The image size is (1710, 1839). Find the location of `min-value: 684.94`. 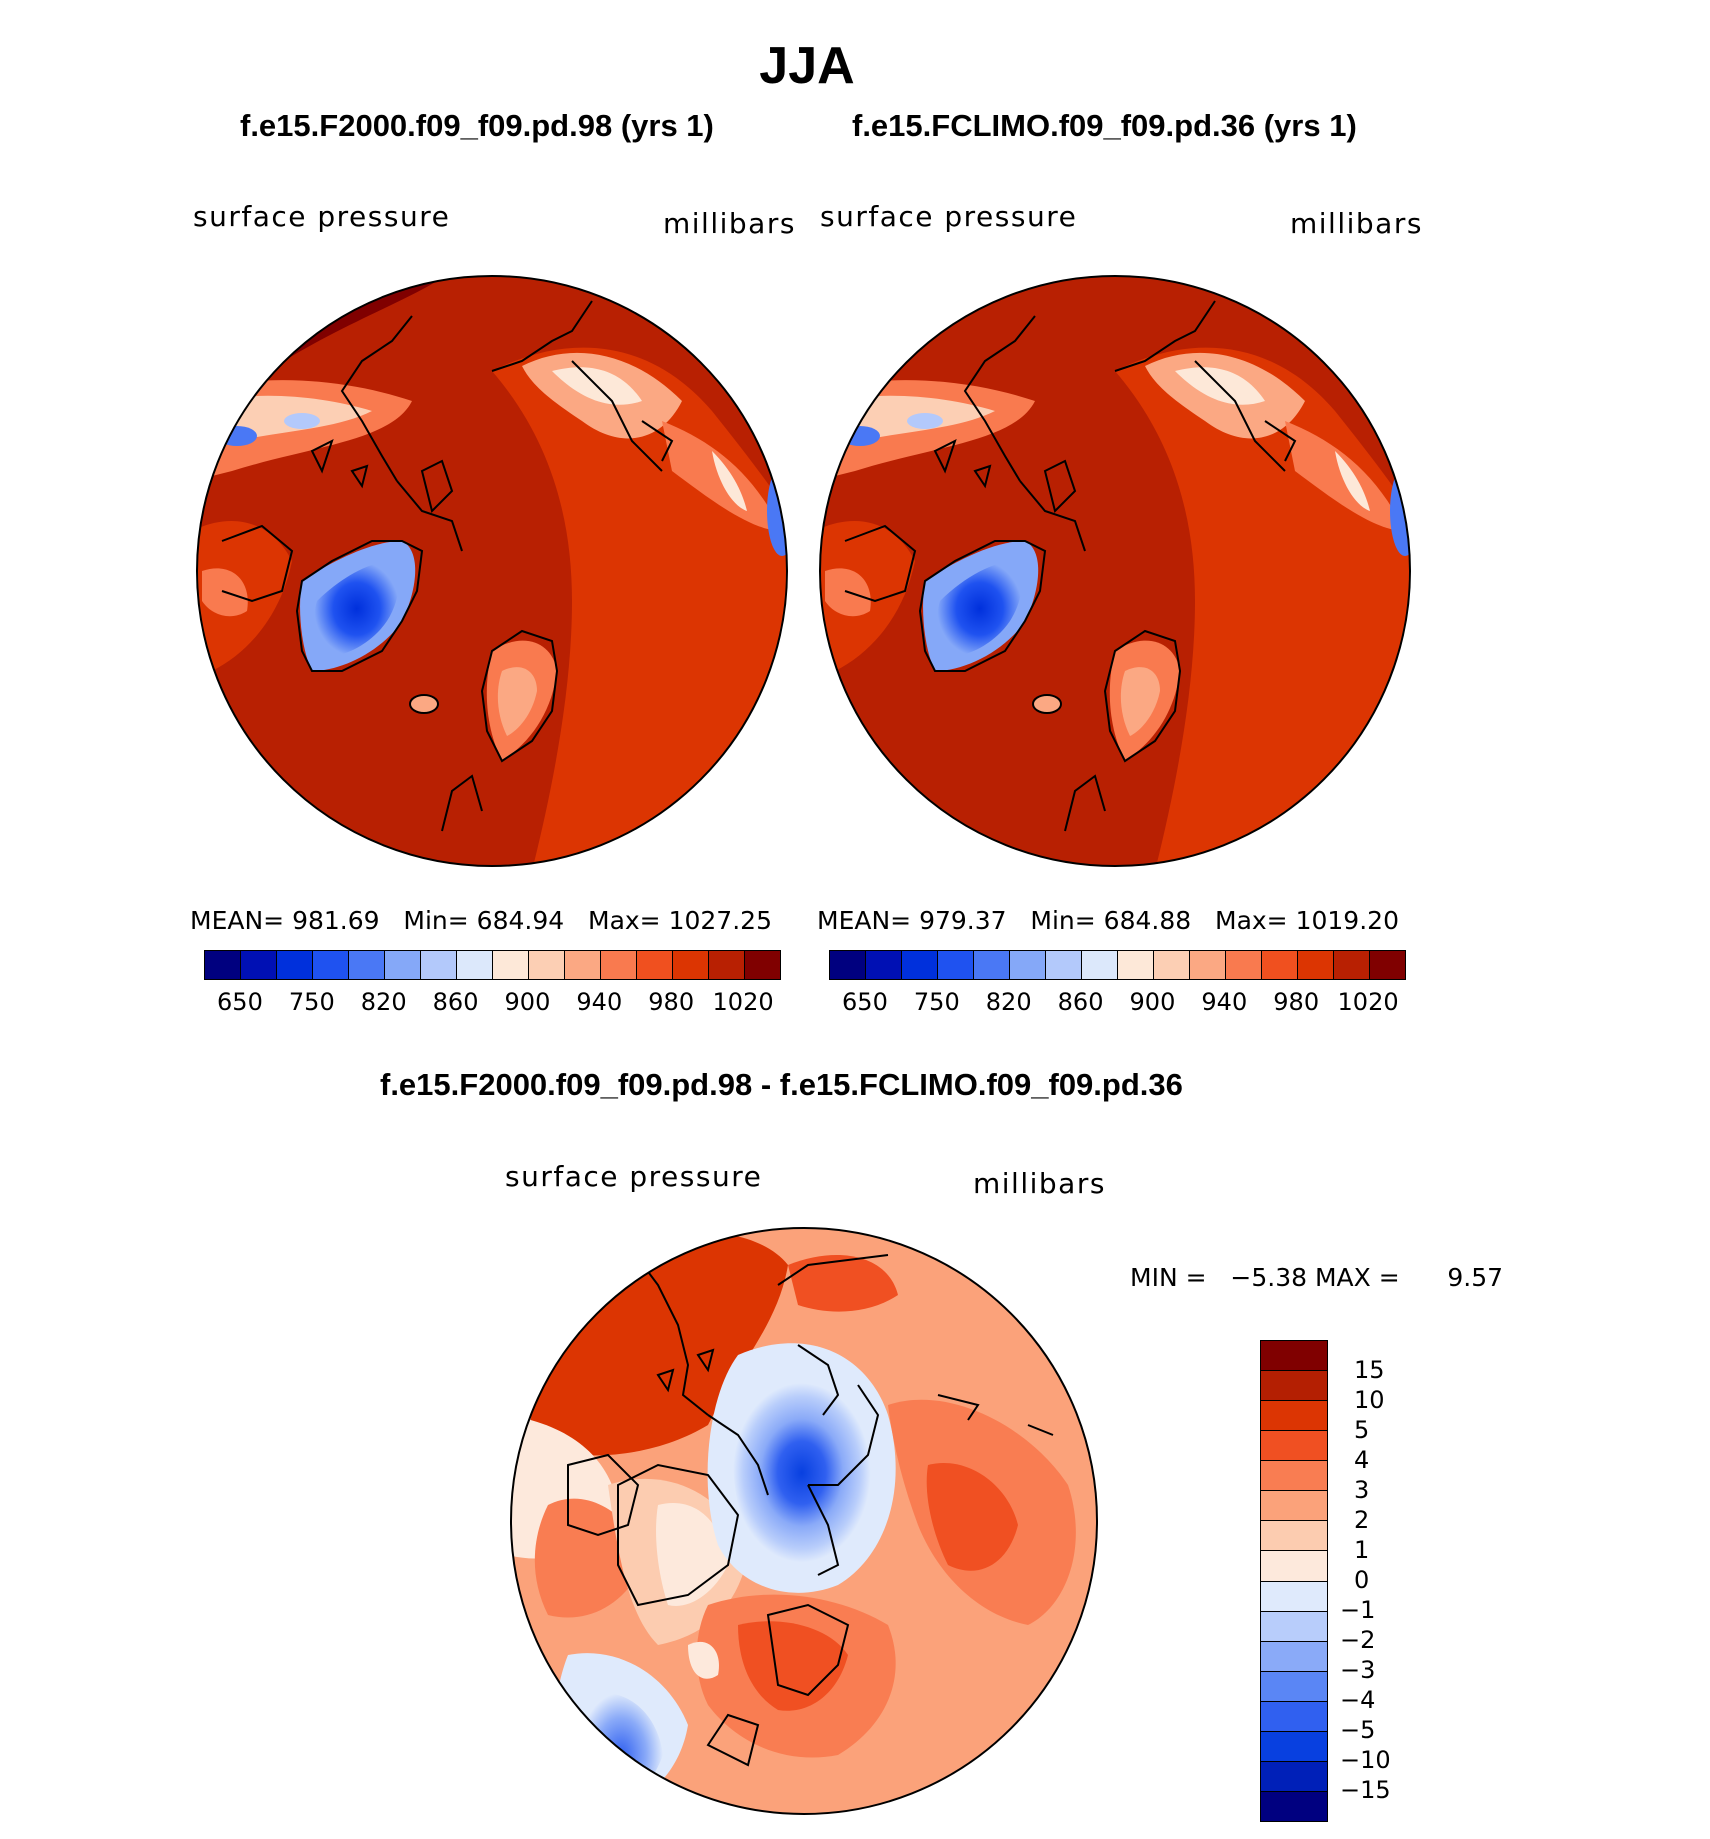

min-value: 684.94 is located at coordinates (520, 920).